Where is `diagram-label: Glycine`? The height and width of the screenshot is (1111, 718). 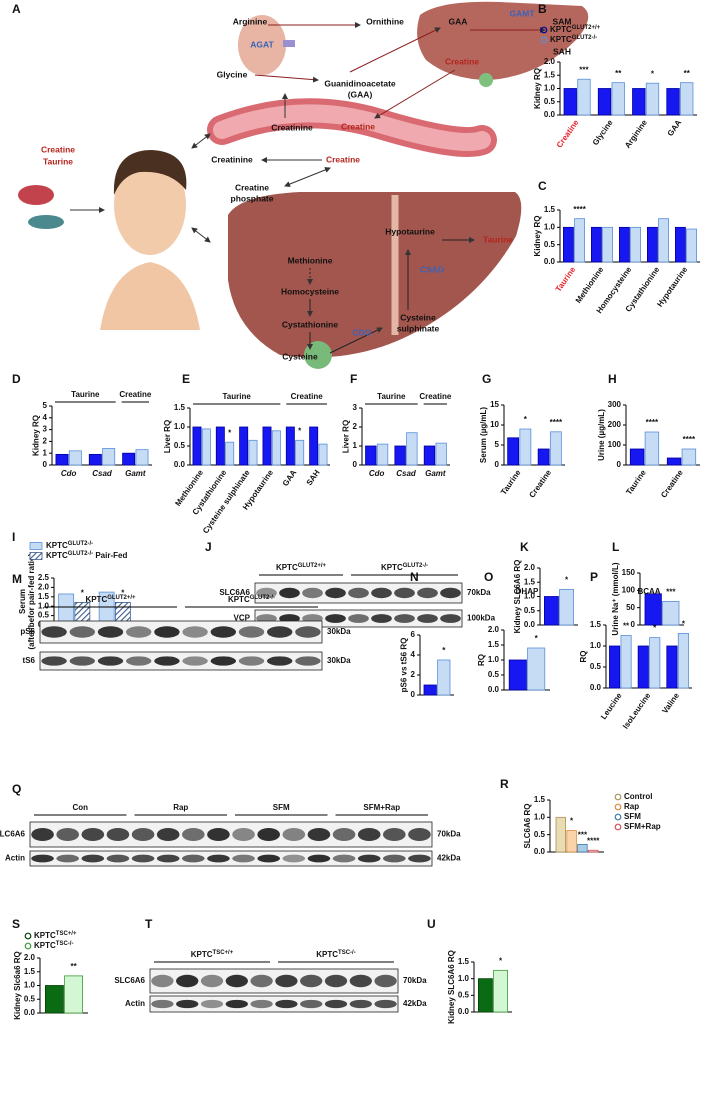
diagram-label: Glycine is located at coordinates (232, 74).